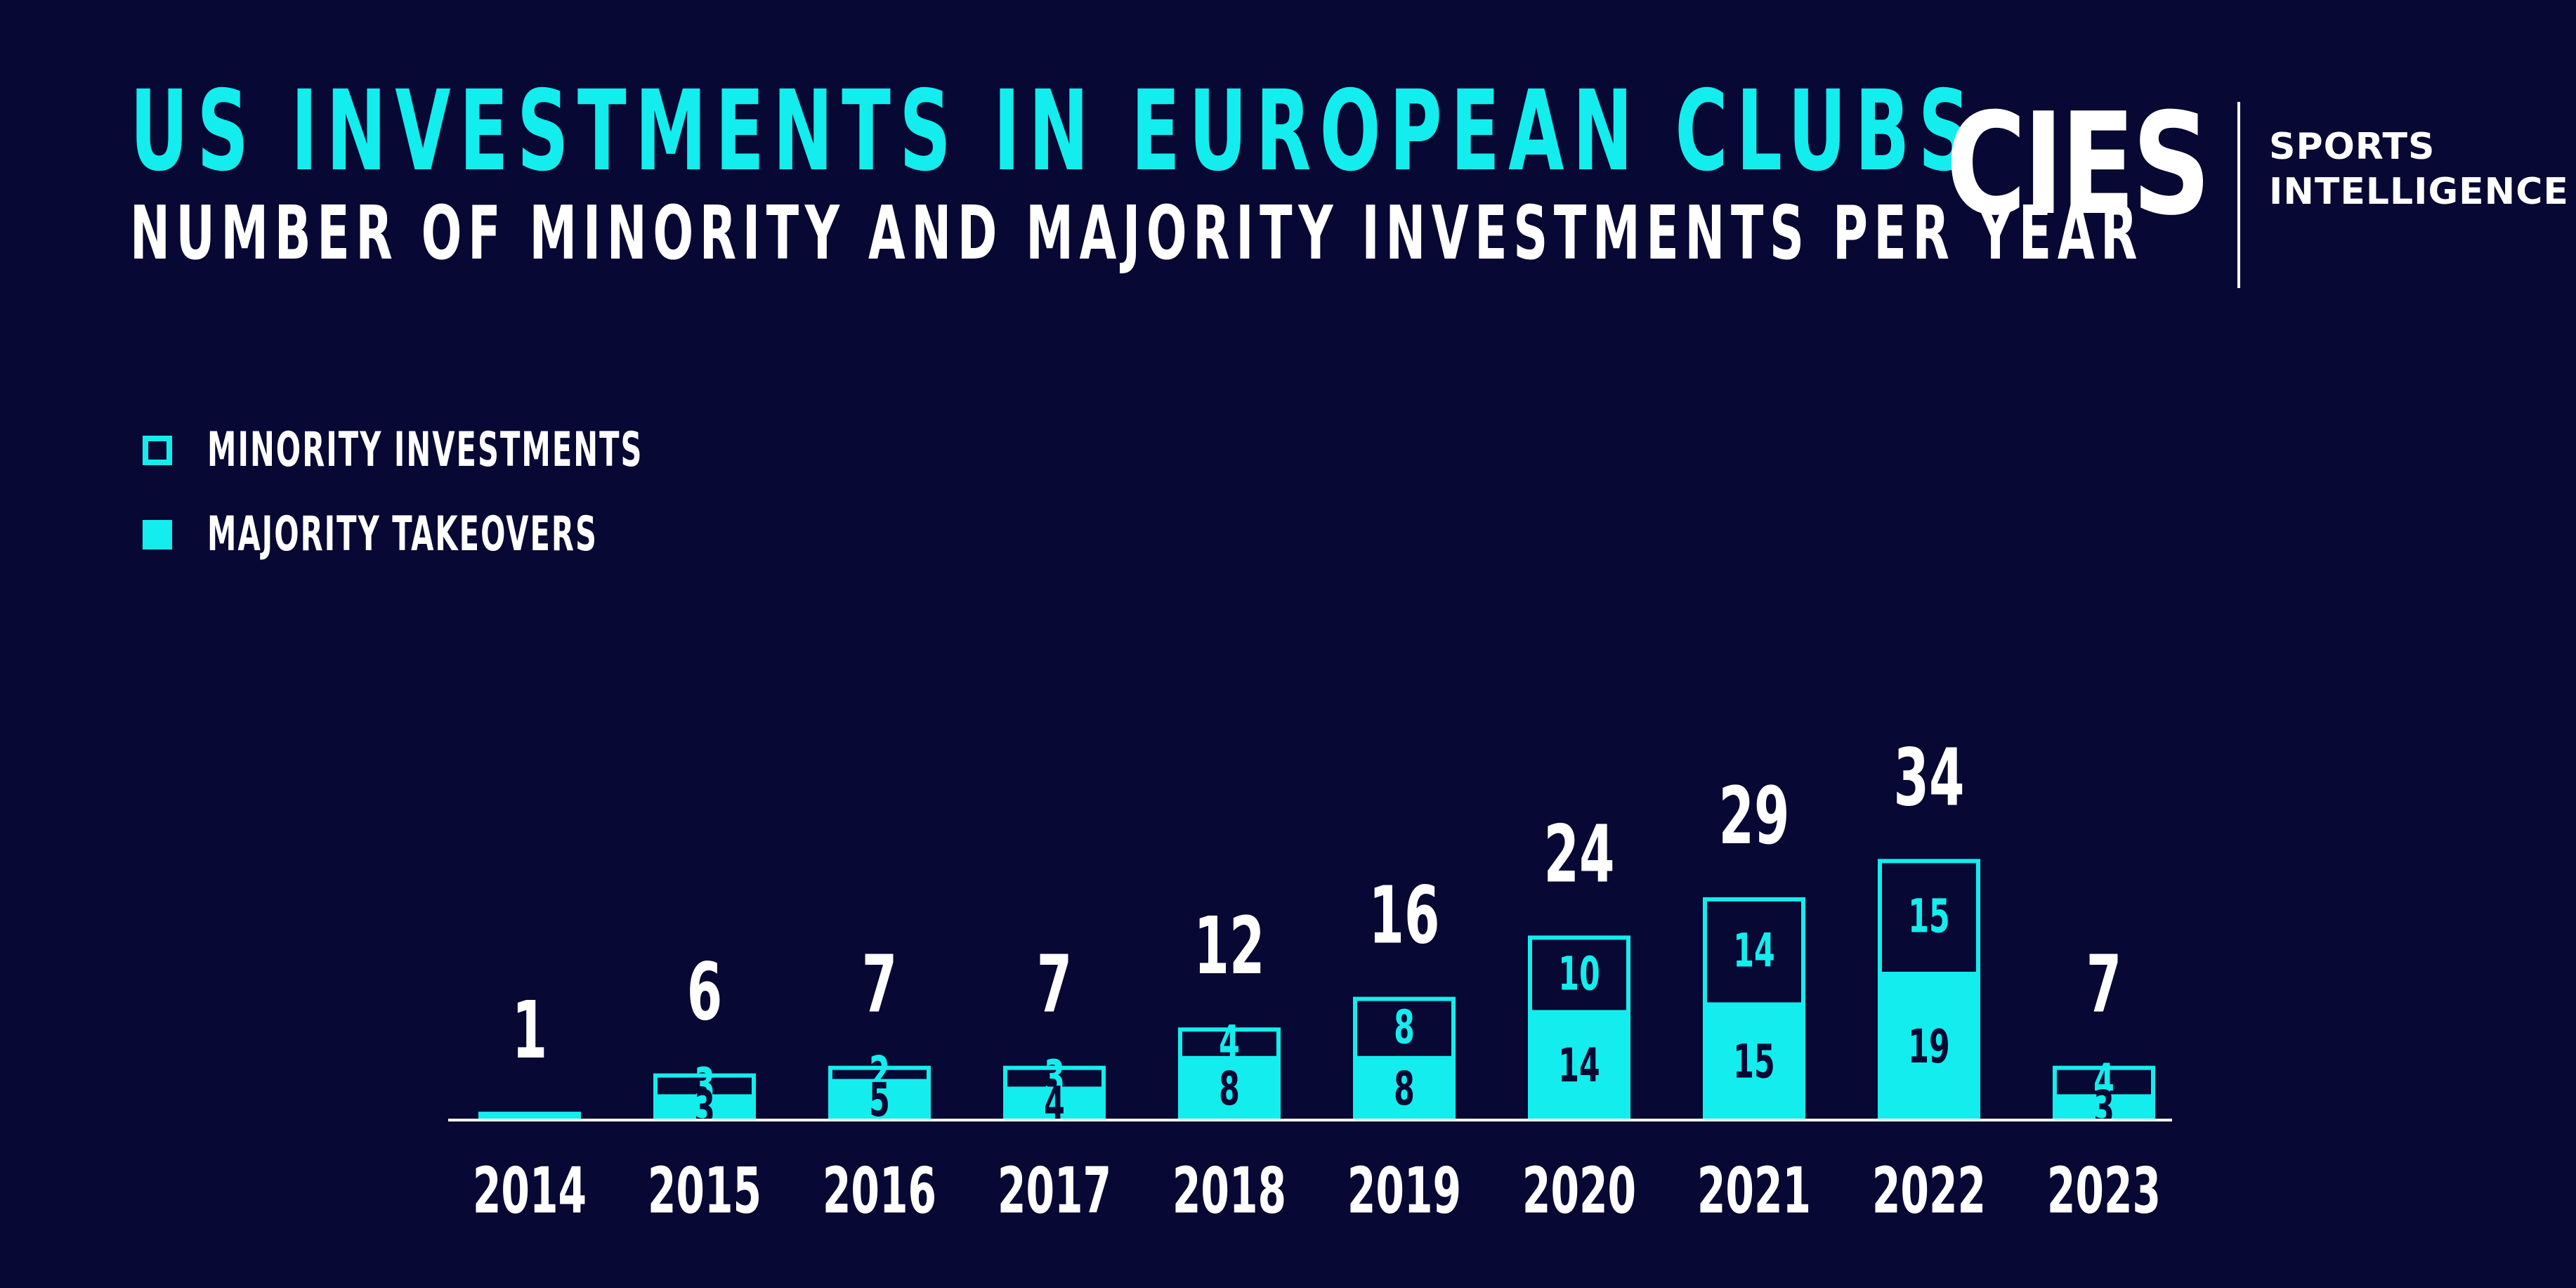 The height and width of the screenshot is (1288, 2576). I want to click on label-majority-2018: 8, so click(1230, 1089).